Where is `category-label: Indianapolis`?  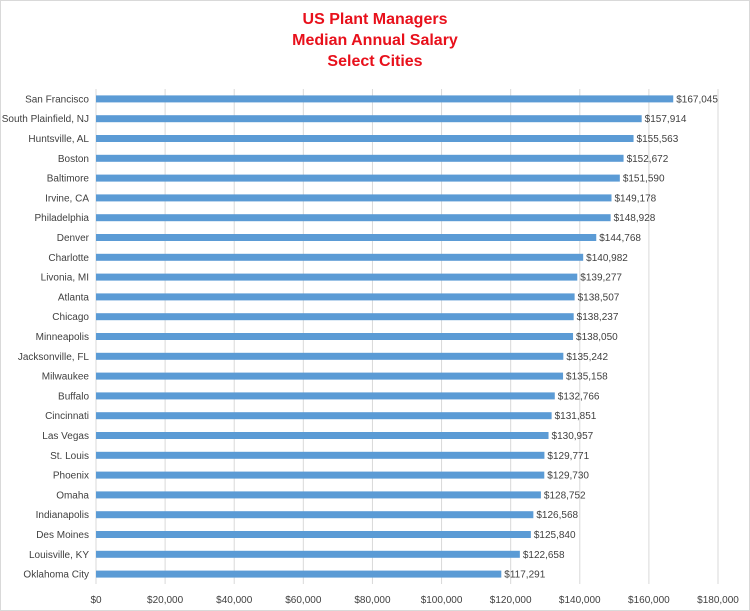 category-label: Indianapolis is located at coordinates (62, 515).